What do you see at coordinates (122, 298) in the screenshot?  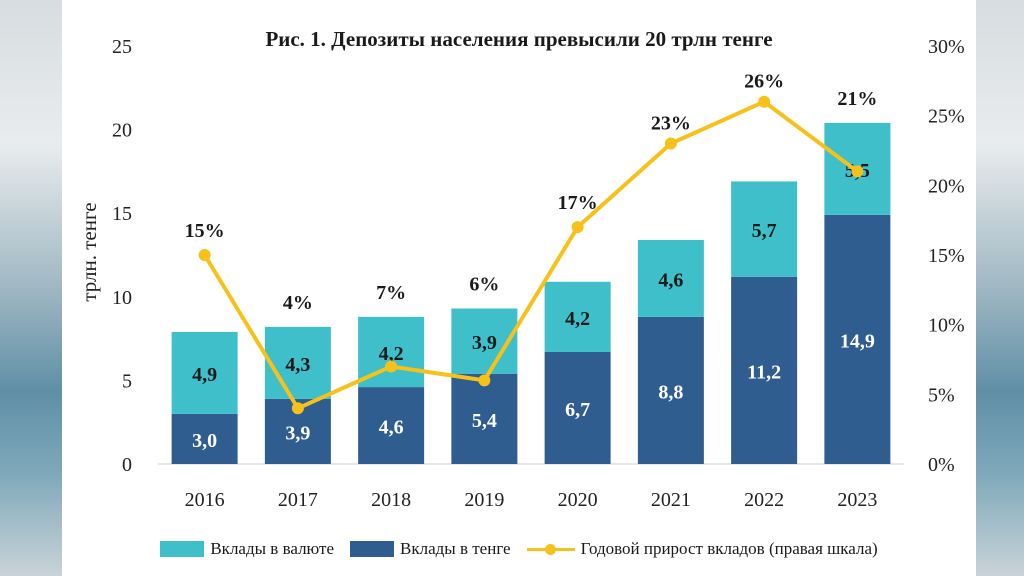 I see `y-tick-label: 10` at bounding box center [122, 298].